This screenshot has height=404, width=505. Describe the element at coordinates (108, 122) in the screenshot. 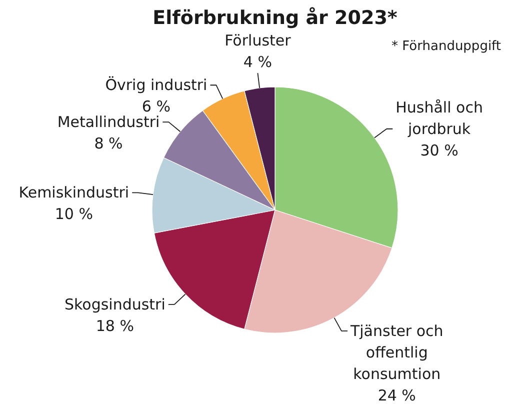

I see `slice-label: Metallindustri` at that location.